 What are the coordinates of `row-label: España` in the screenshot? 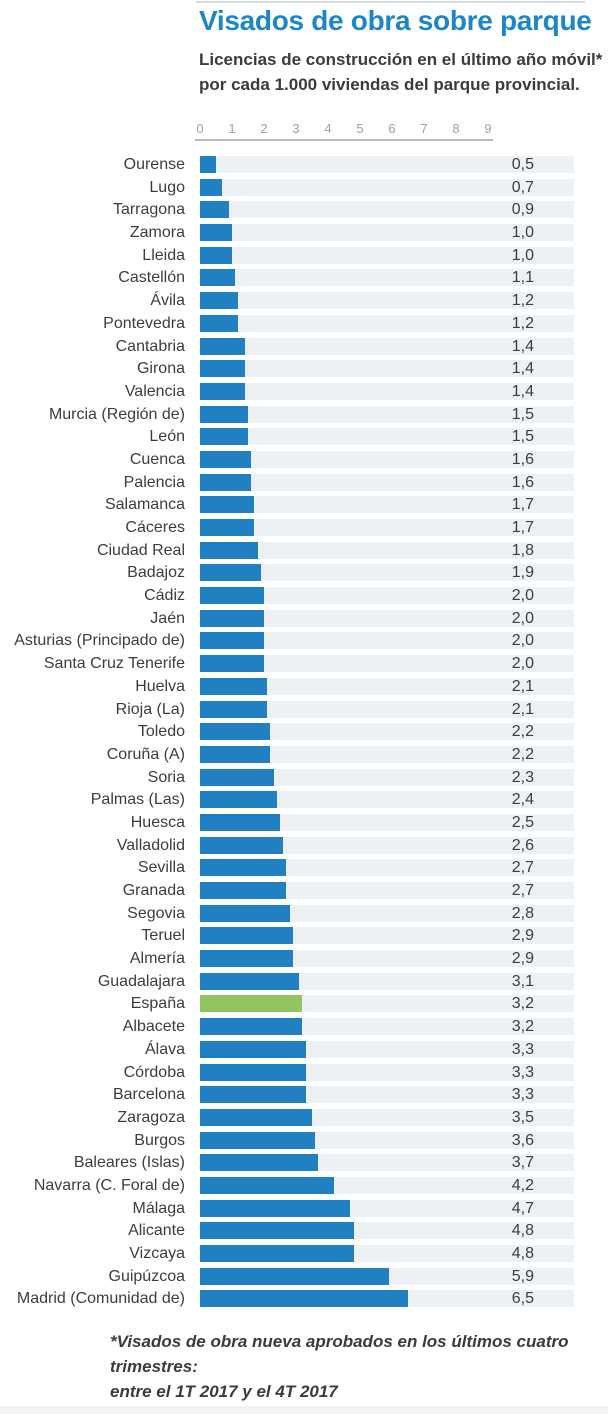 It's located at (157, 1004).